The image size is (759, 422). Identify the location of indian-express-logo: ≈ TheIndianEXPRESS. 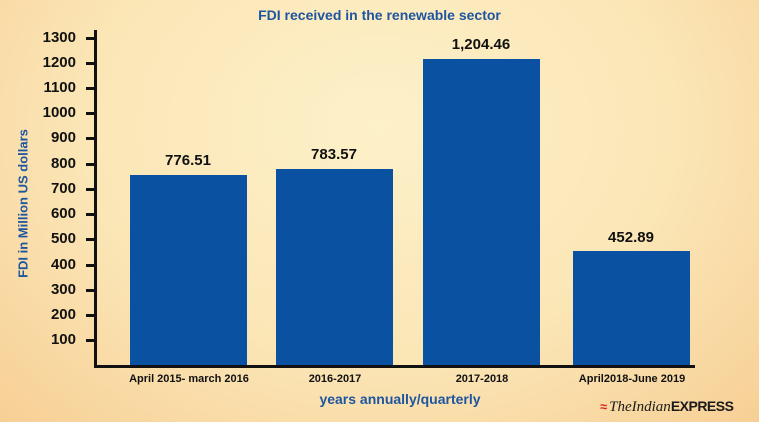
(667, 407).